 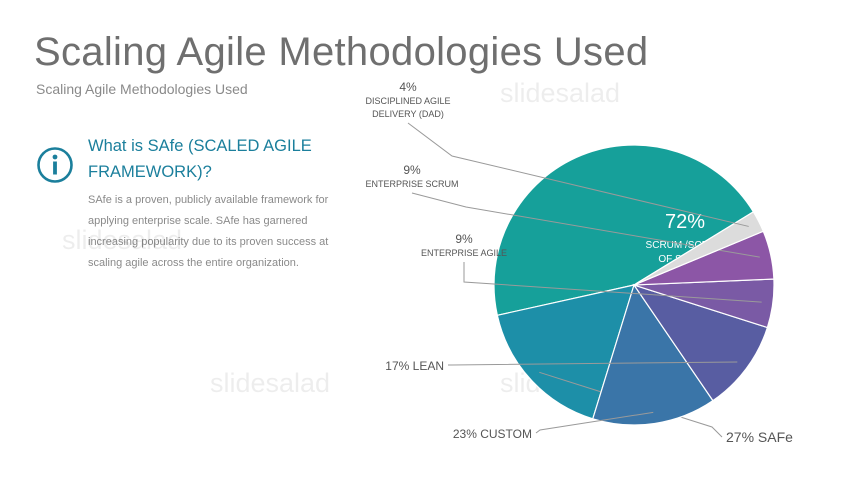 What do you see at coordinates (759, 437) in the screenshot?
I see `slice-label-safe: 27% SAFe` at bounding box center [759, 437].